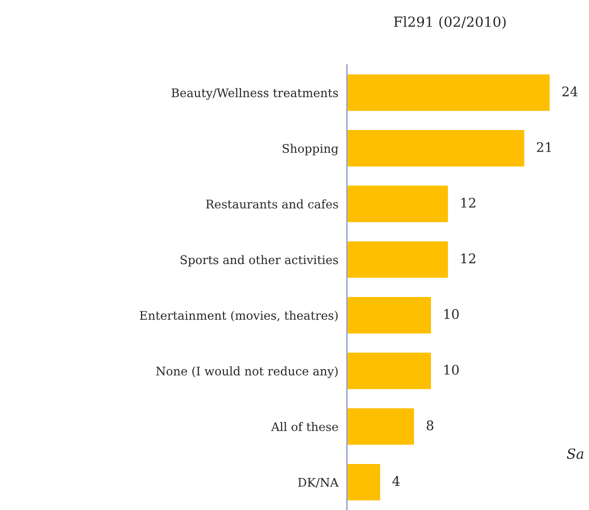 This screenshot has width=589, height=510. What do you see at coordinates (259, 260) in the screenshot?
I see `y-tick-label: Sports and other activities` at bounding box center [259, 260].